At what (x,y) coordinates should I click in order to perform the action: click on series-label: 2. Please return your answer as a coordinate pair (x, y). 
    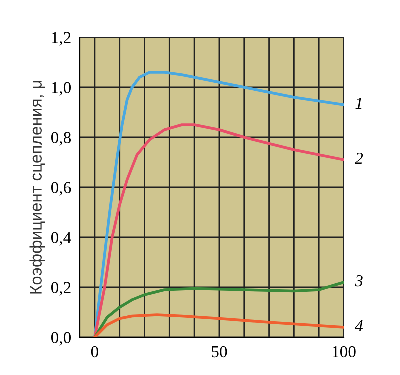
    Looking at the image, I should click on (359, 158).